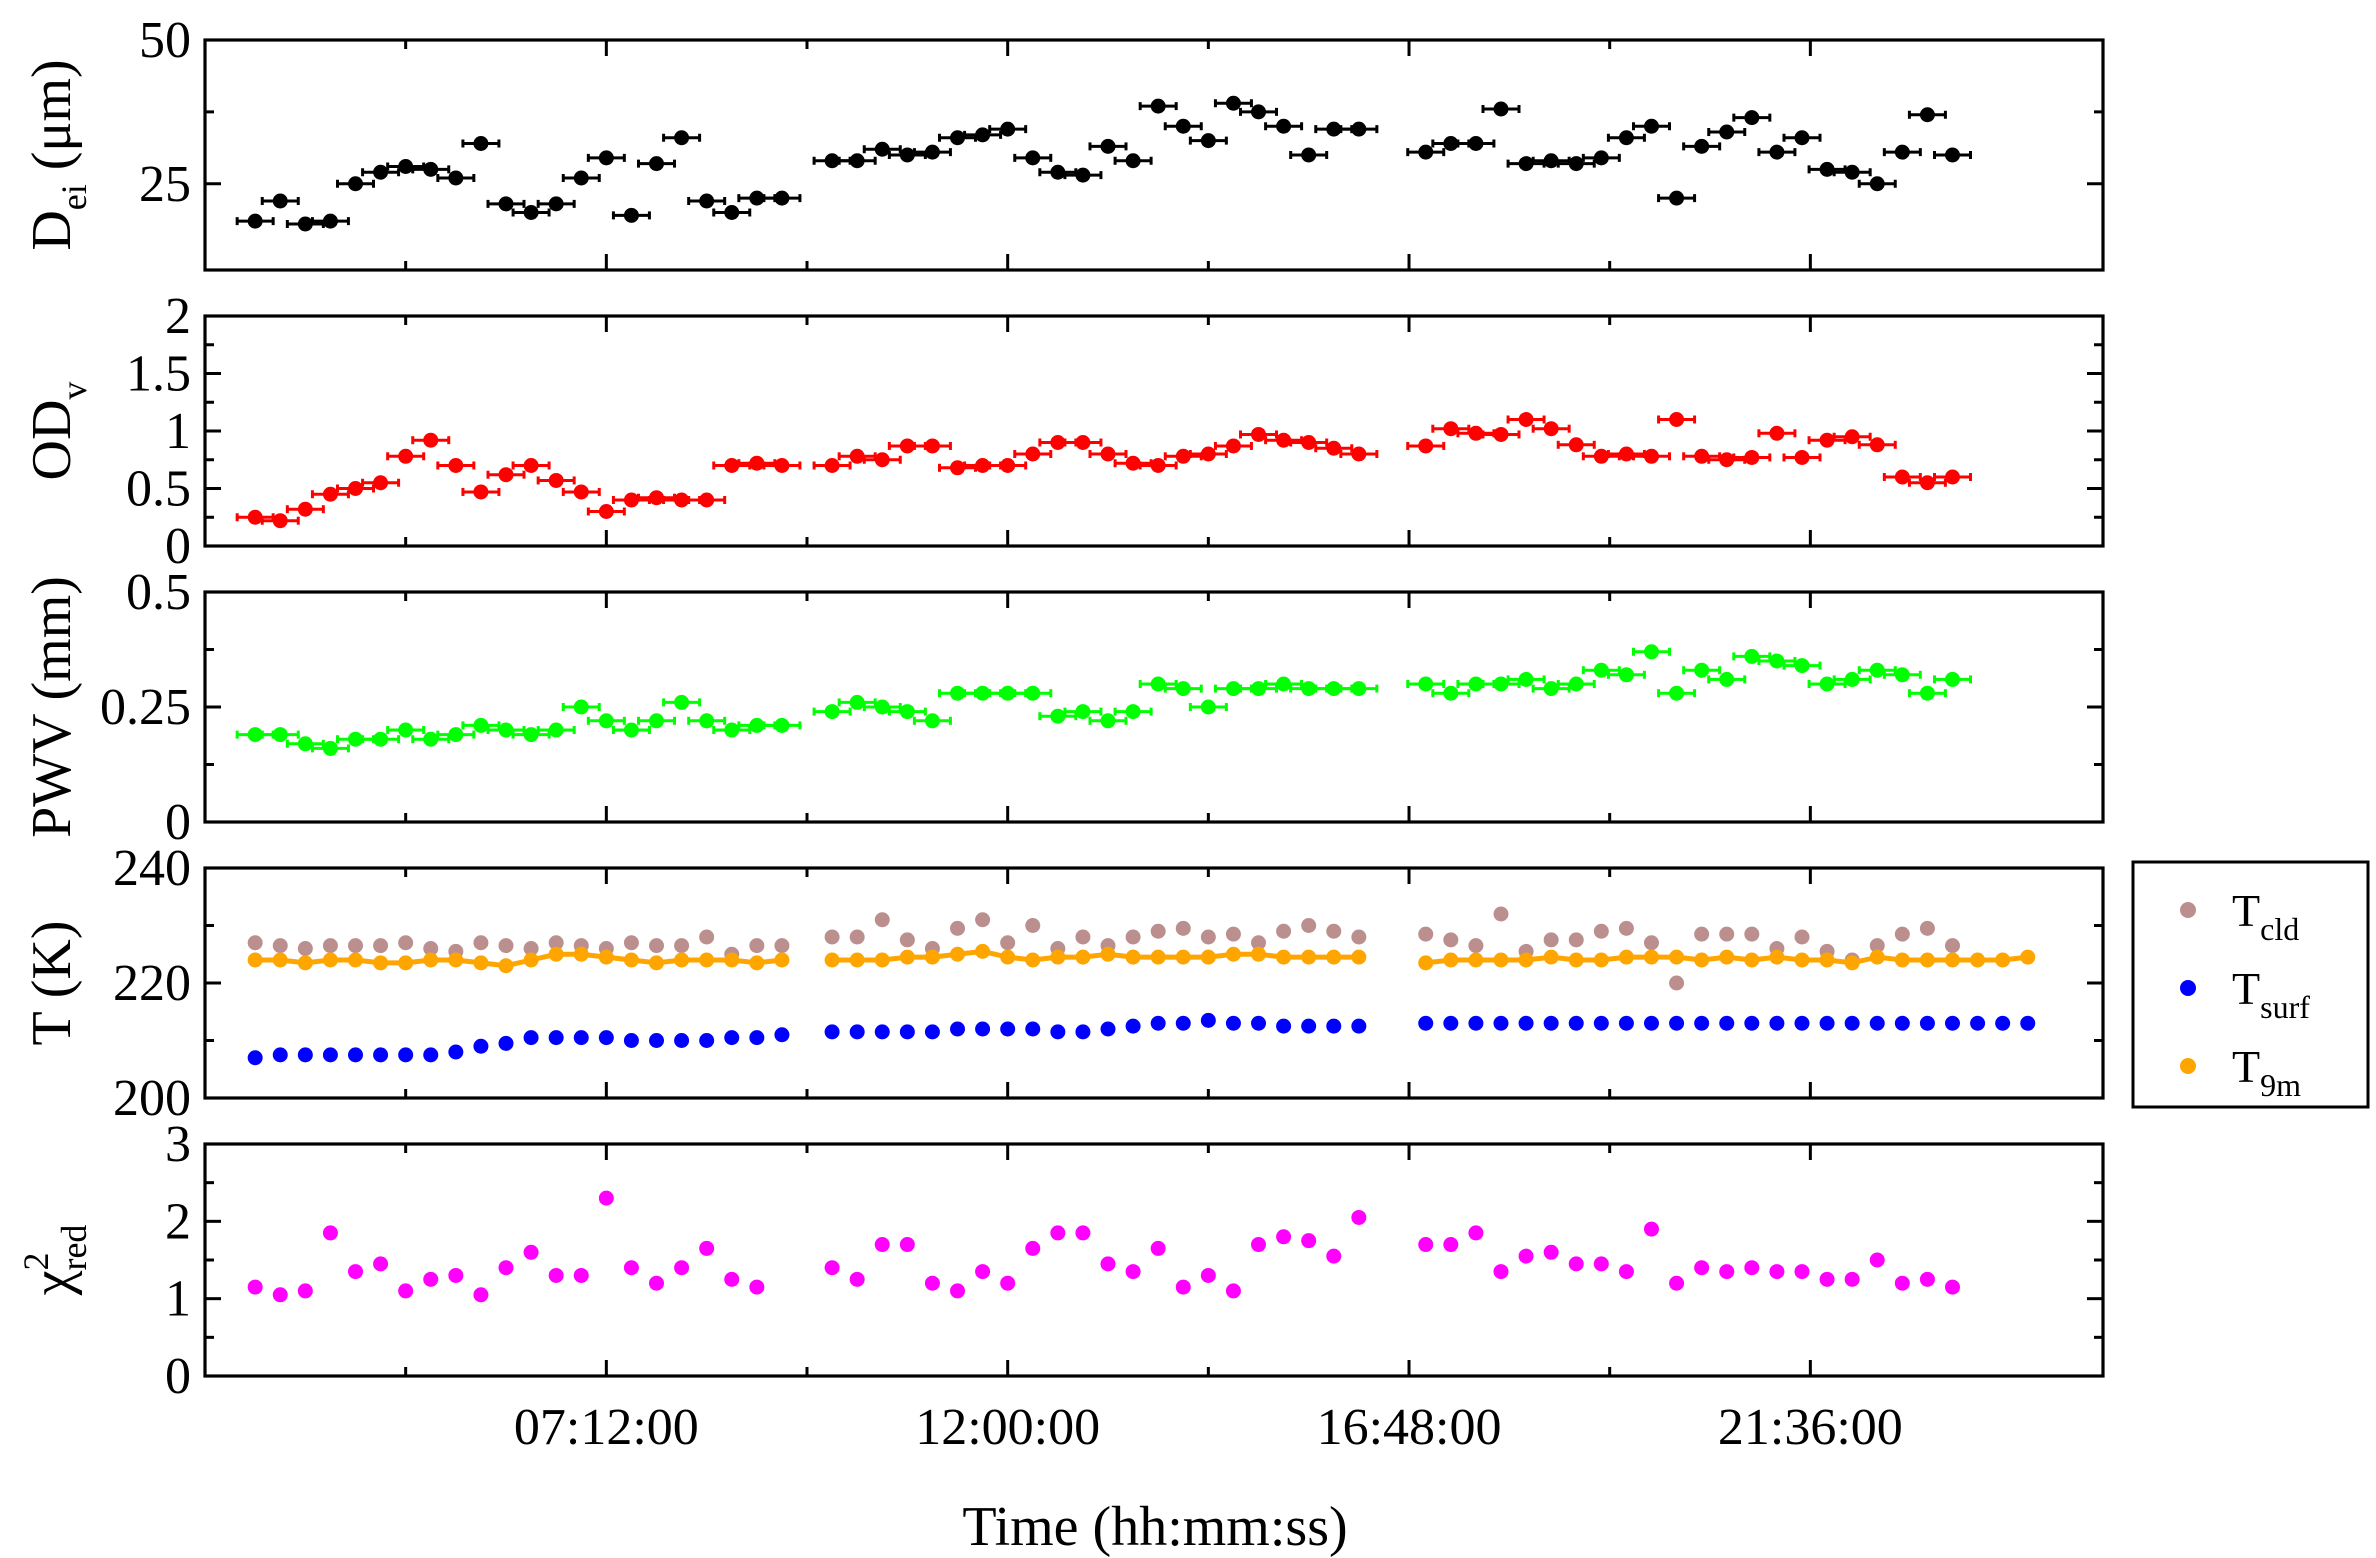  I want to click on legend-label: T9m, so click(2266, 1072).